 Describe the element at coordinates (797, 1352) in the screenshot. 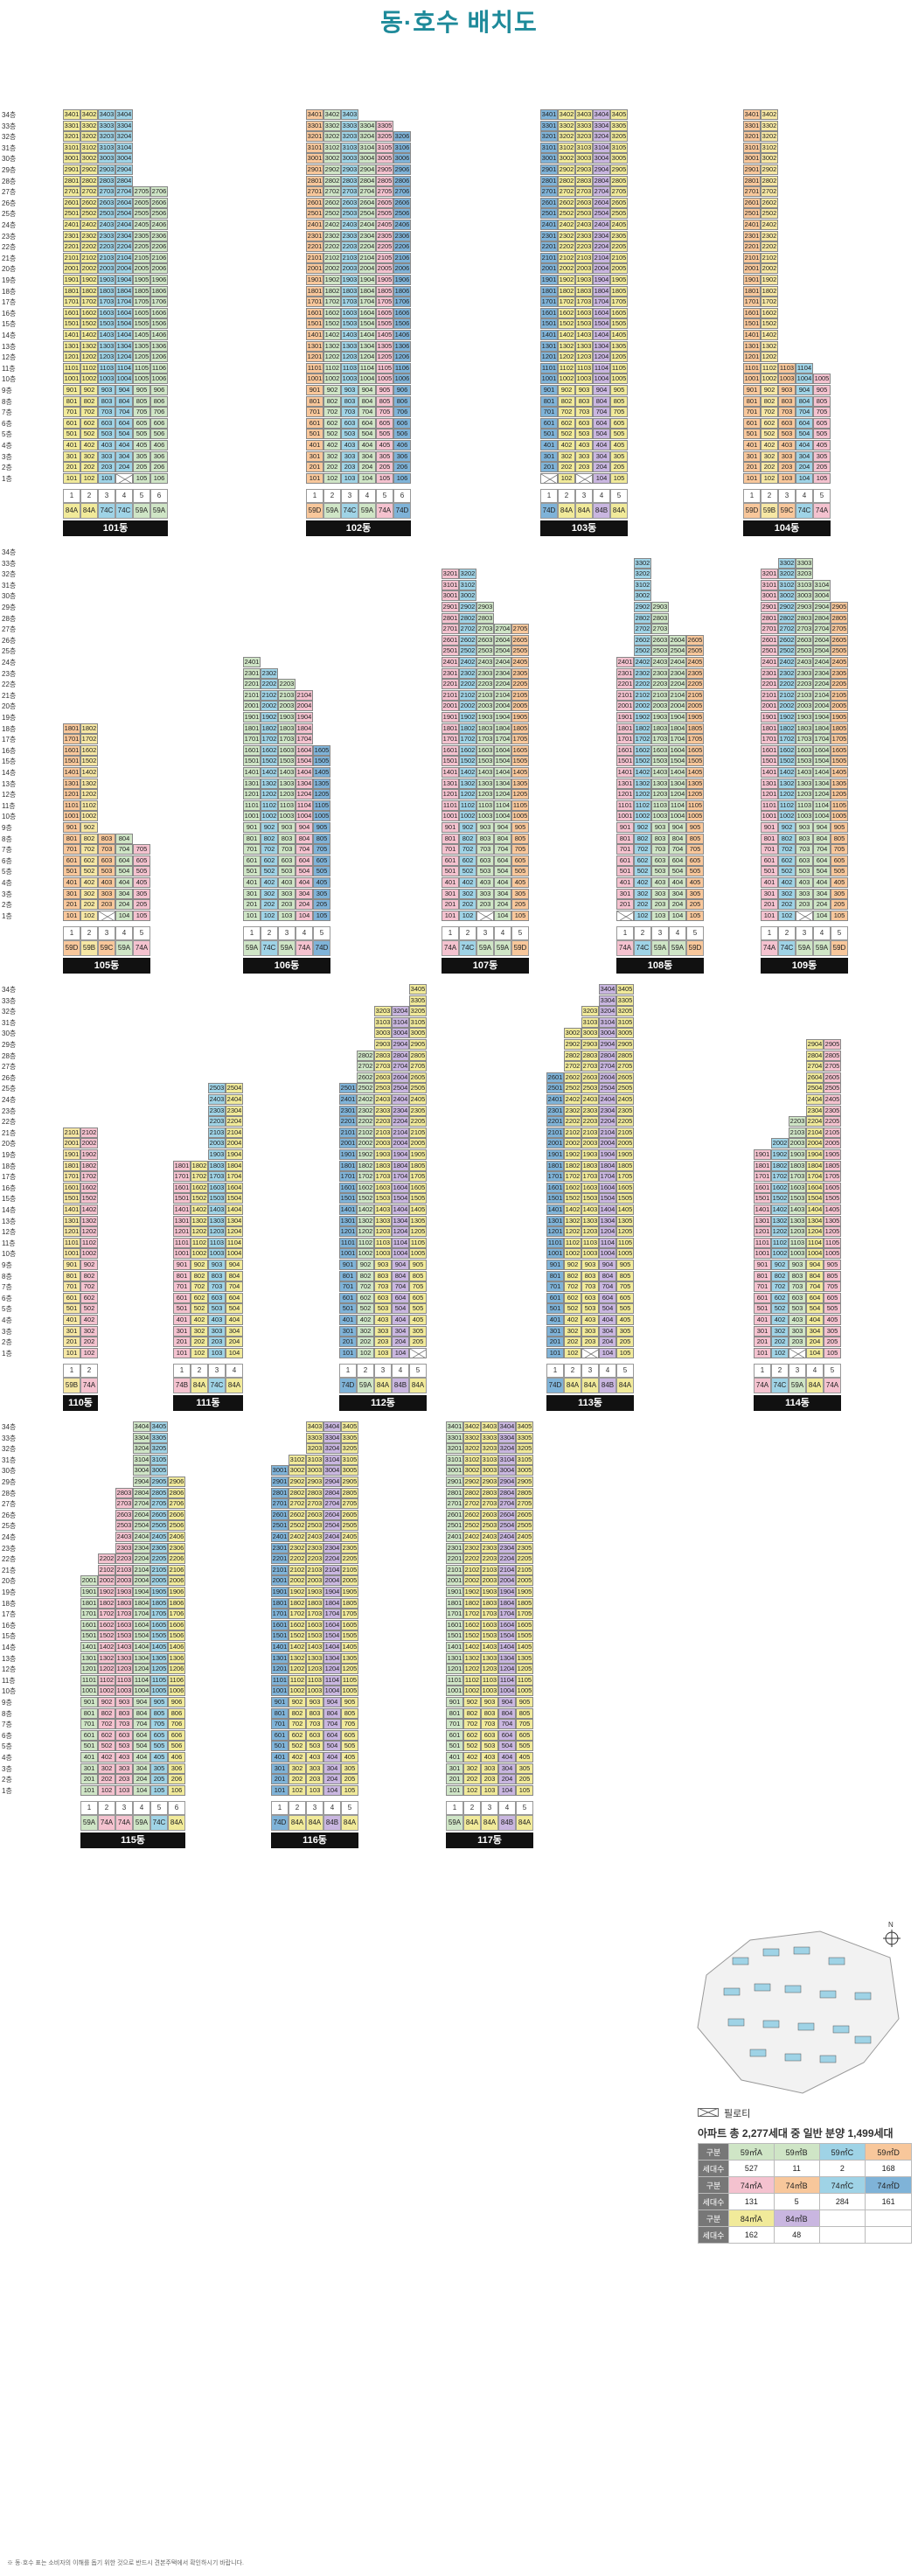

I see `piloti-cell` at that location.